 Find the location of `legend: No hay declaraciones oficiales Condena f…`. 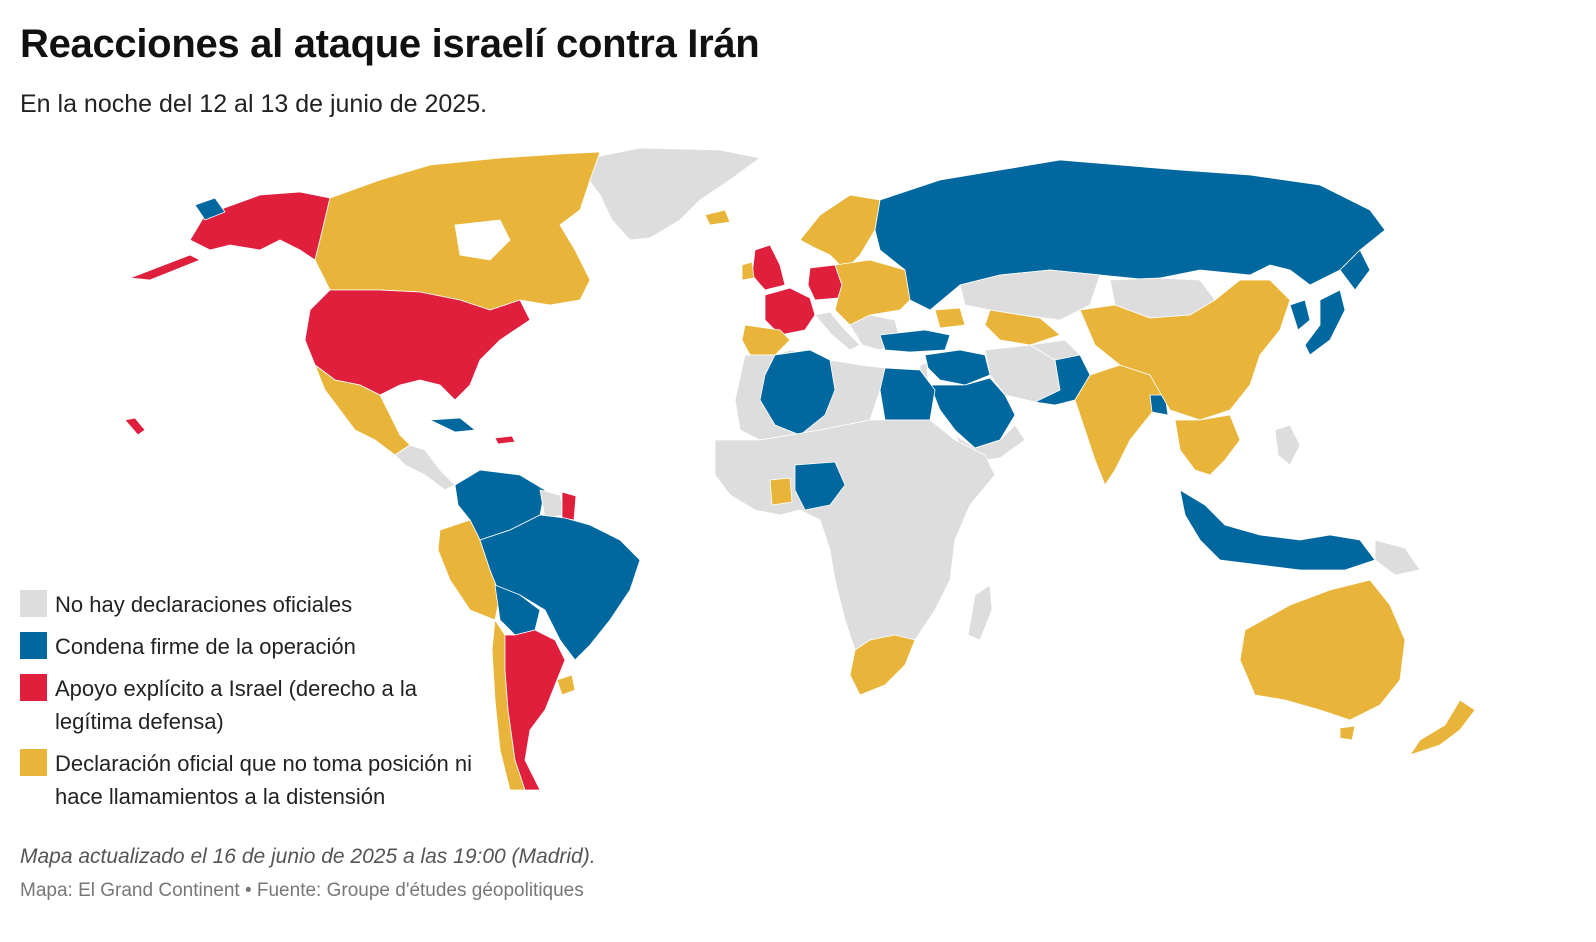

legend: No hay declaraciones oficiales Condena f… is located at coordinates (255, 705).